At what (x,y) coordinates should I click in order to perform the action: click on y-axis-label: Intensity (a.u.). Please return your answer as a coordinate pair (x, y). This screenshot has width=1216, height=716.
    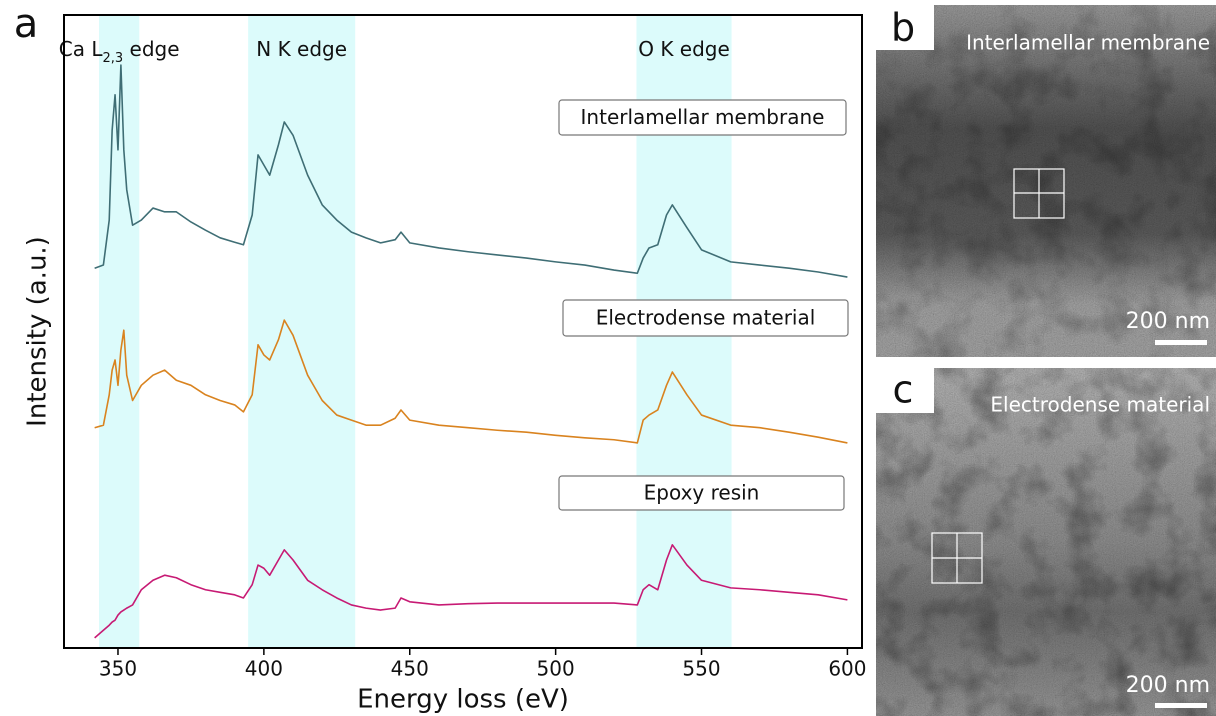
    Looking at the image, I should click on (38, 331).